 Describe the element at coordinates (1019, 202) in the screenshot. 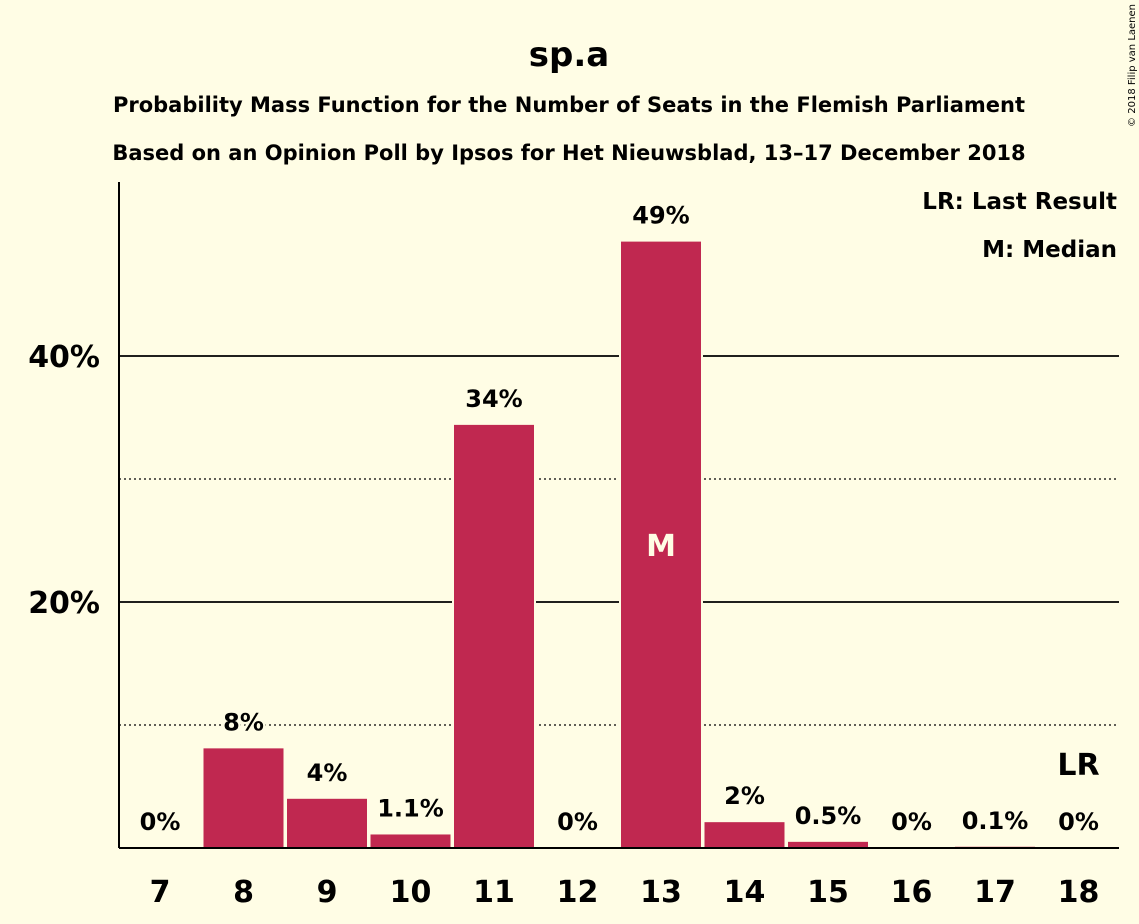

I see `legend-last-result: LR: Last Result` at that location.